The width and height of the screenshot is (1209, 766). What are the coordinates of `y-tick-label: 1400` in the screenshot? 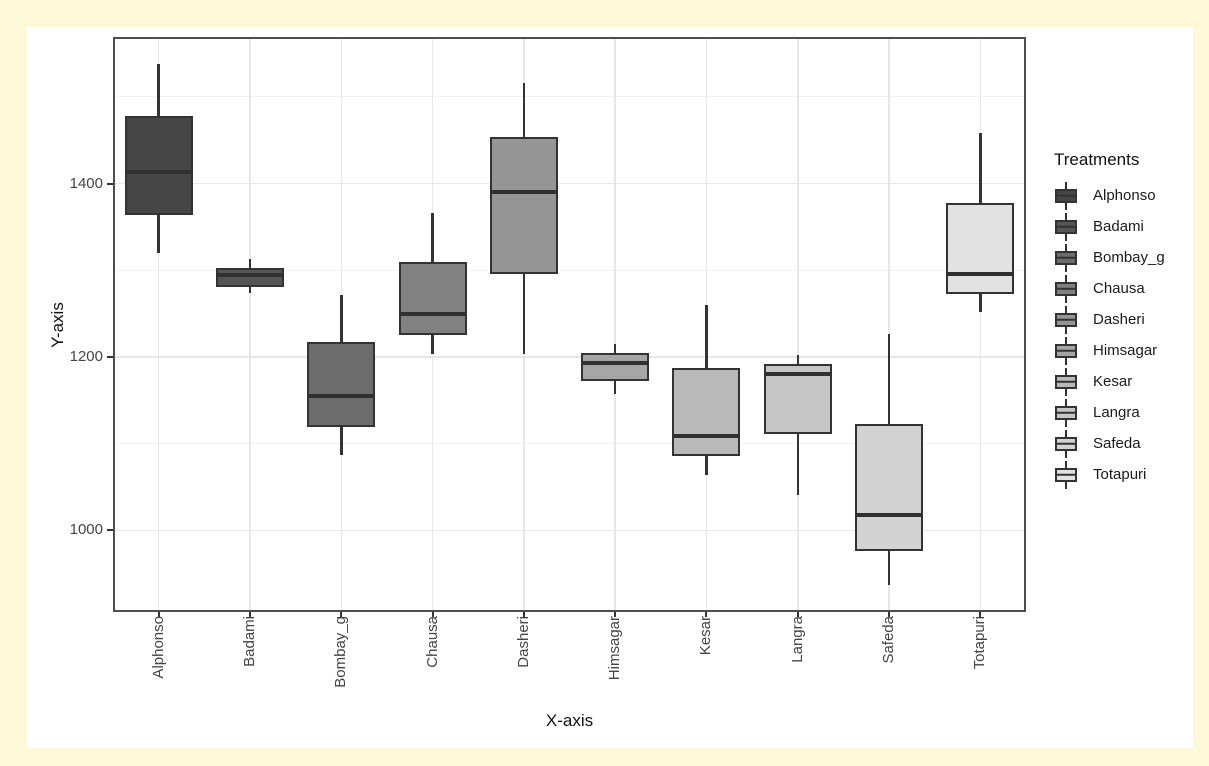 It's located at (86, 183).